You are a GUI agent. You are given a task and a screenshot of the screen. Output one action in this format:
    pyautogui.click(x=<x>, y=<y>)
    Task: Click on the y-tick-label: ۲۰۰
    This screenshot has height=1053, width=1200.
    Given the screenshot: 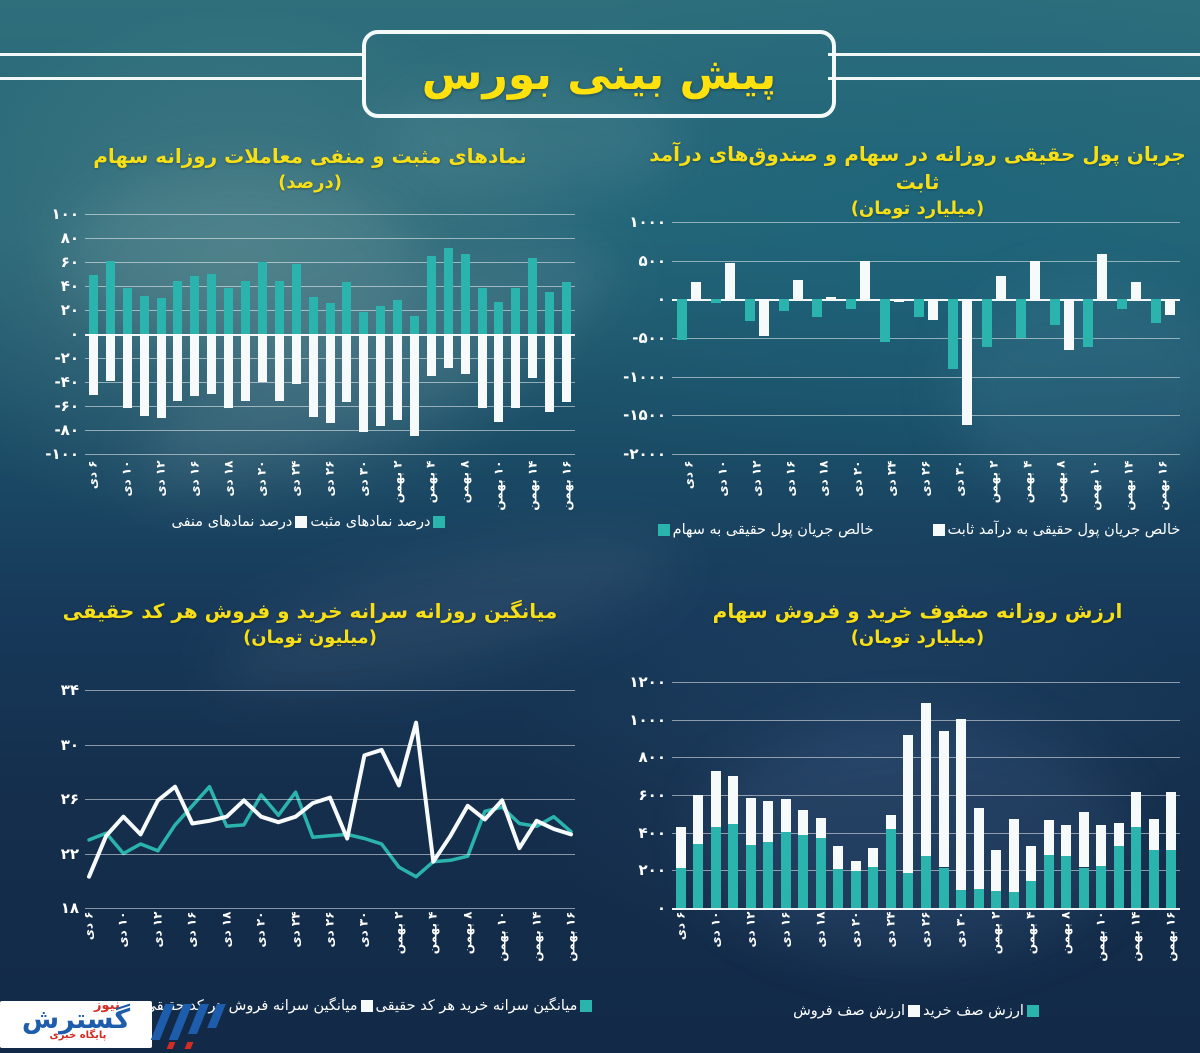 What is the action you would take?
    pyautogui.click(x=652, y=870)
    